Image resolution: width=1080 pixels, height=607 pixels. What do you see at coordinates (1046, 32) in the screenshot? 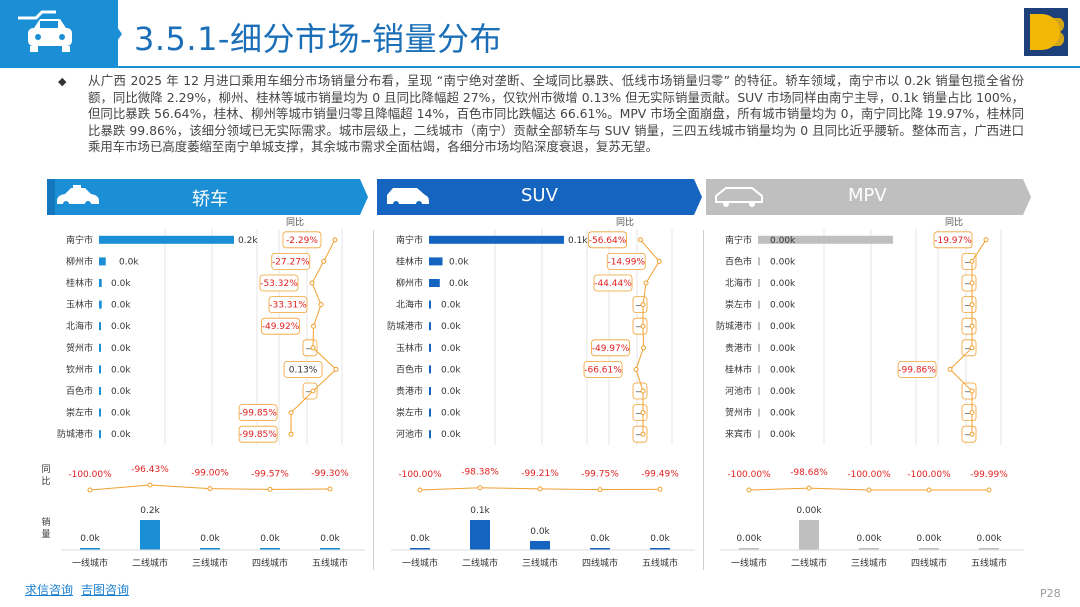
I see `brand-logo-icon` at bounding box center [1046, 32].